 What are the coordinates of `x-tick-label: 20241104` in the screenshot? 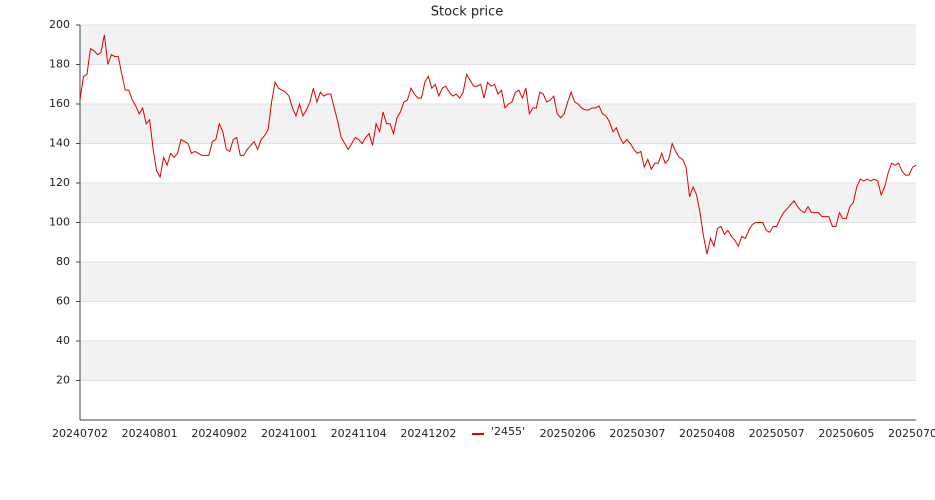 It's located at (359, 433).